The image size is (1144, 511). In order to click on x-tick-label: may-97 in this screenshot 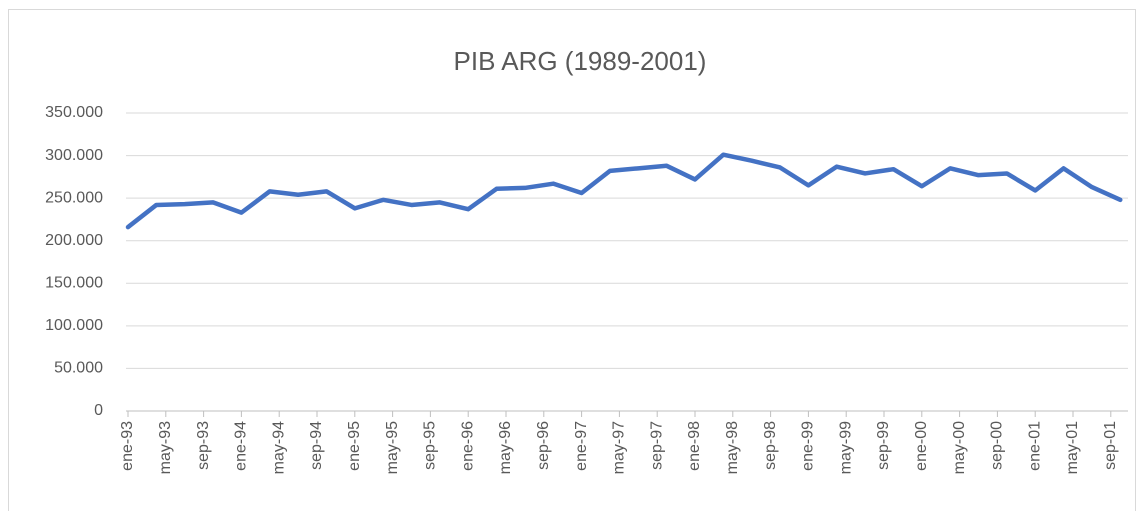, I will do `click(619, 447)`.